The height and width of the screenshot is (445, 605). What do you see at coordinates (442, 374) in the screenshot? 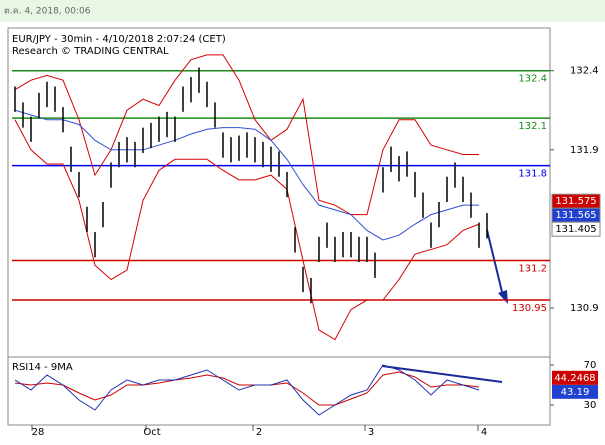
I see `rsi-trendline` at bounding box center [442, 374].